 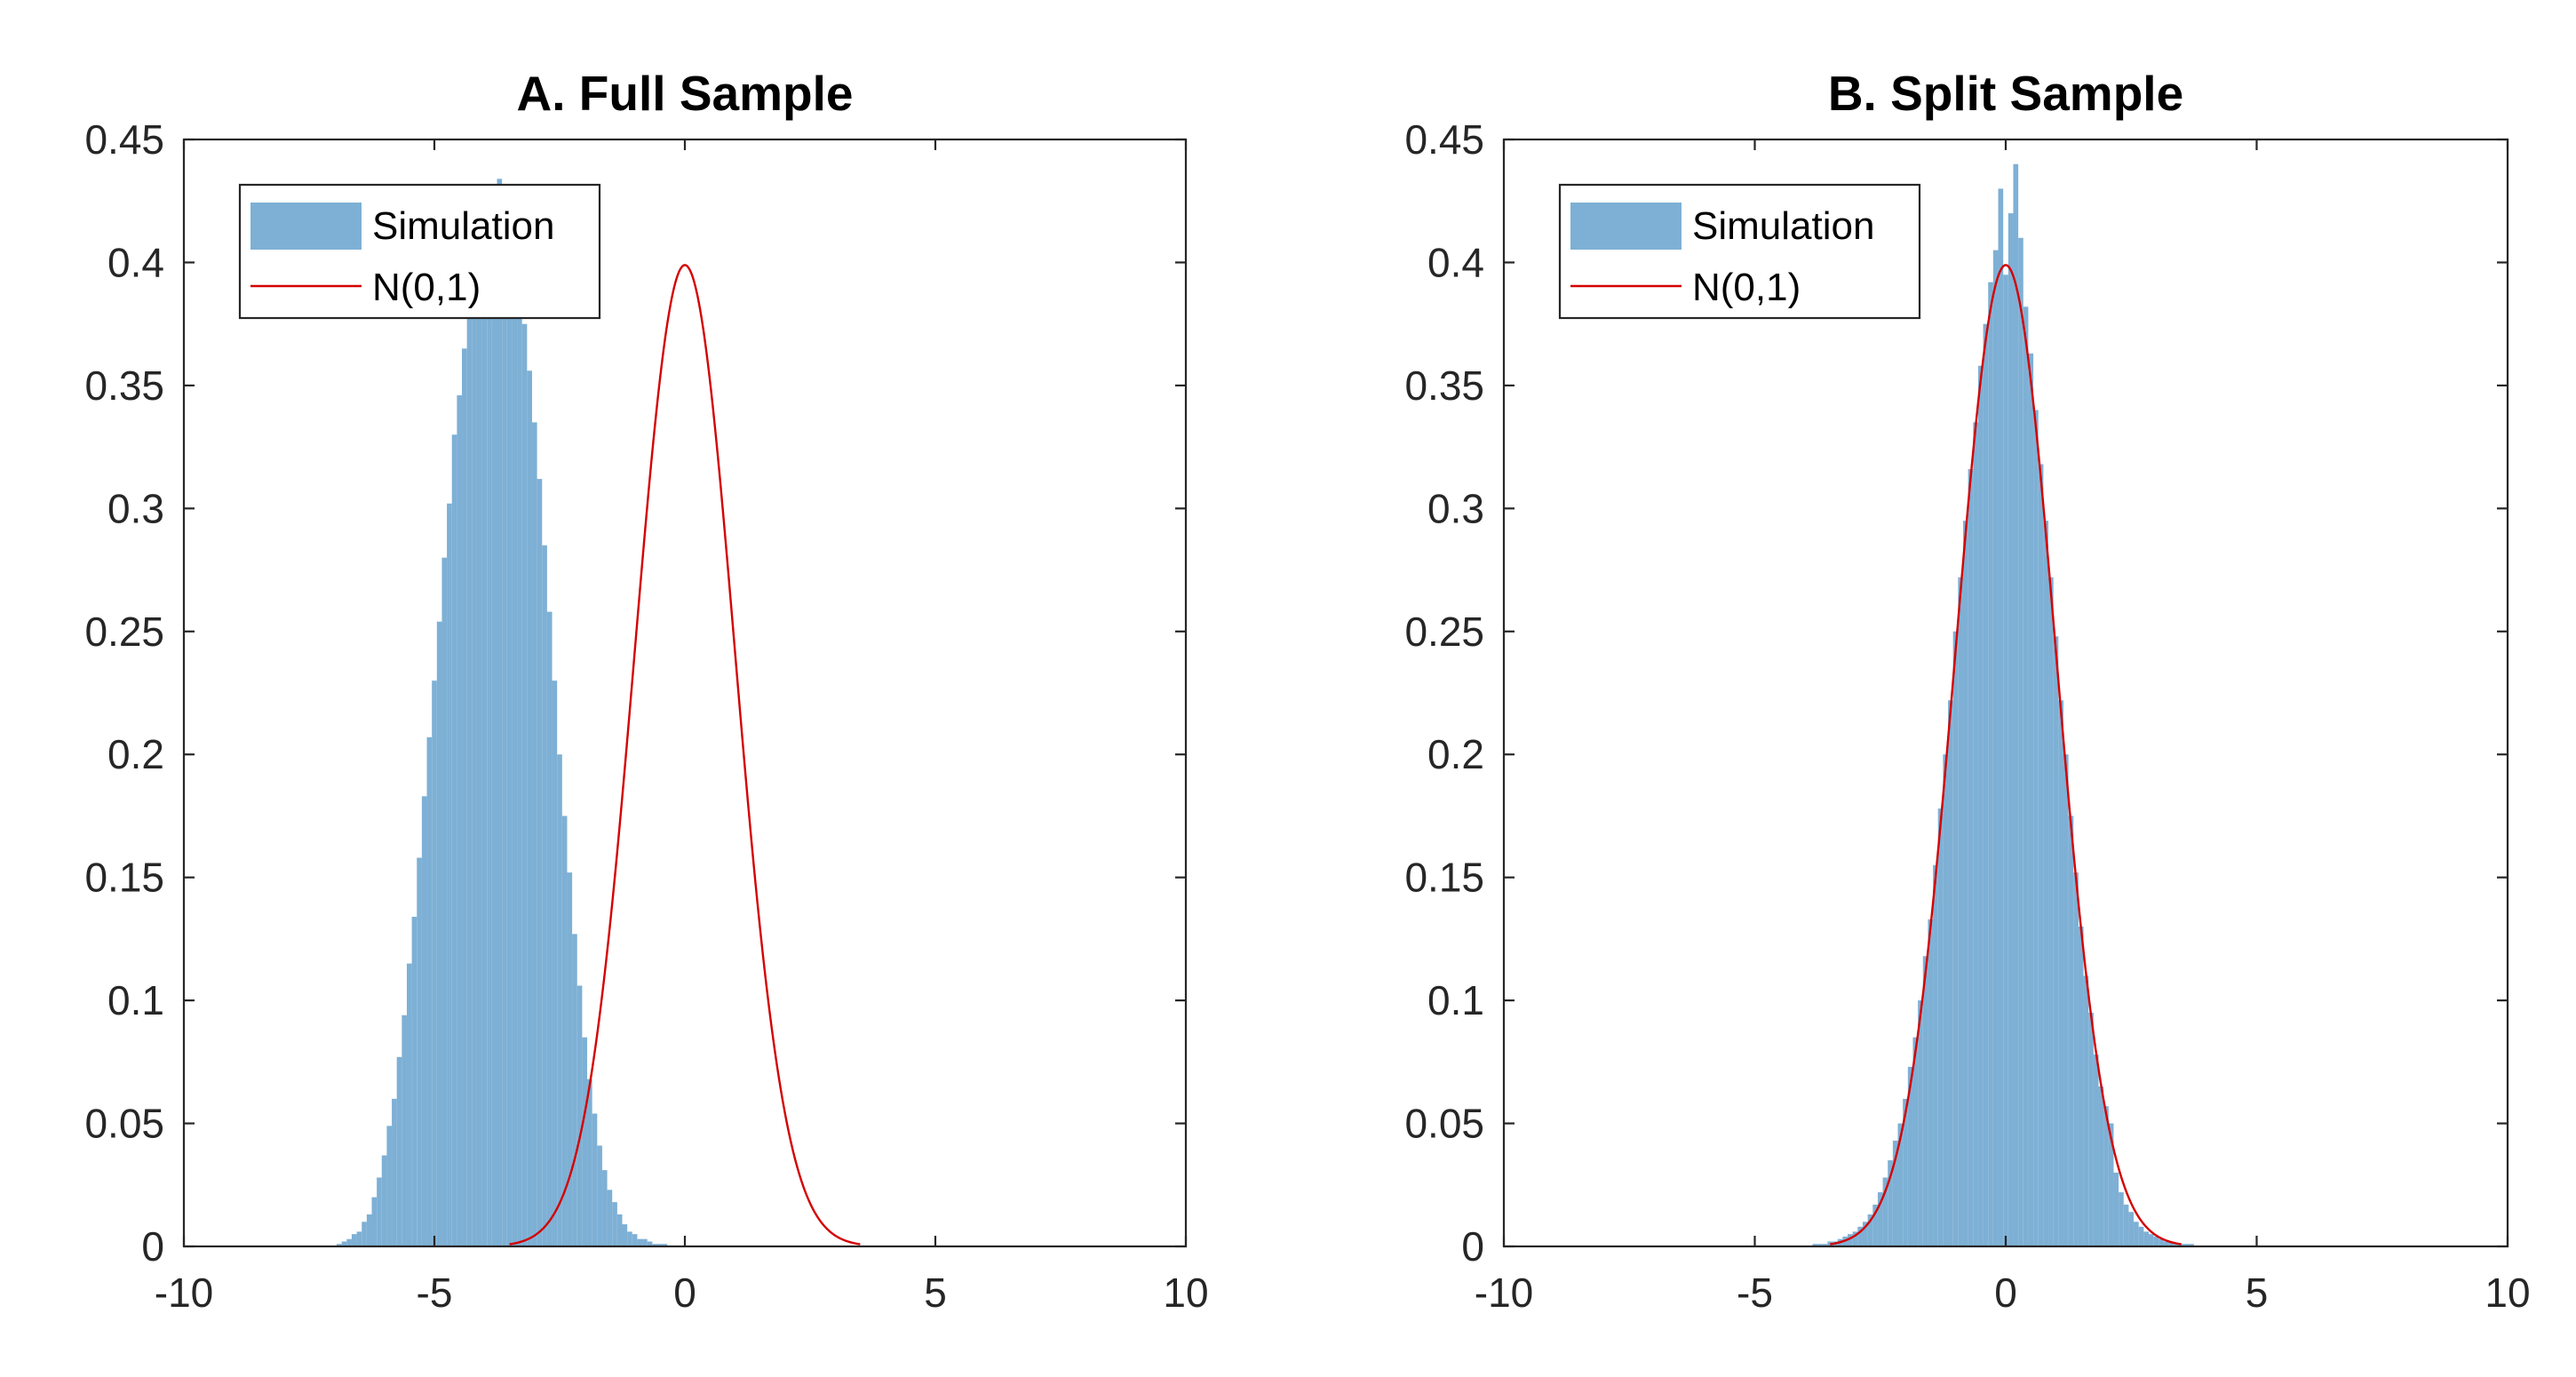 I want to click on histogram-bars, so click(x=2003, y=705).